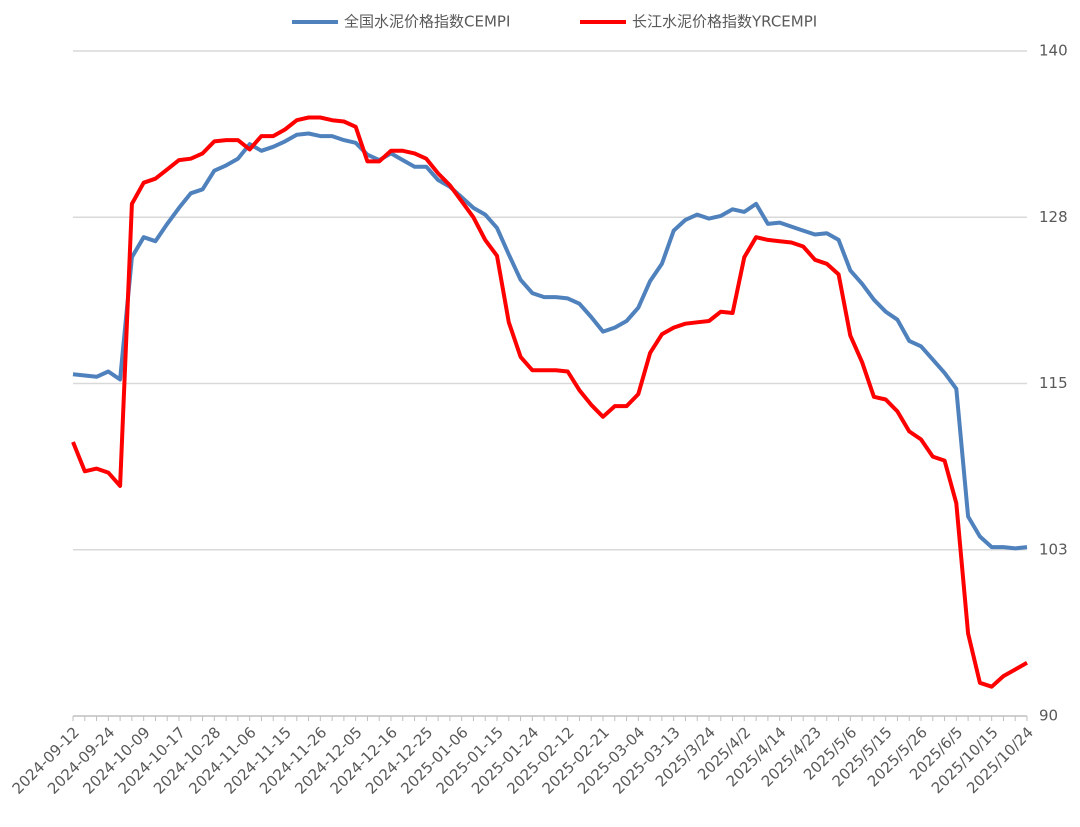  What do you see at coordinates (1053, 549) in the screenshot?
I see `y-tick-label: 103` at bounding box center [1053, 549].